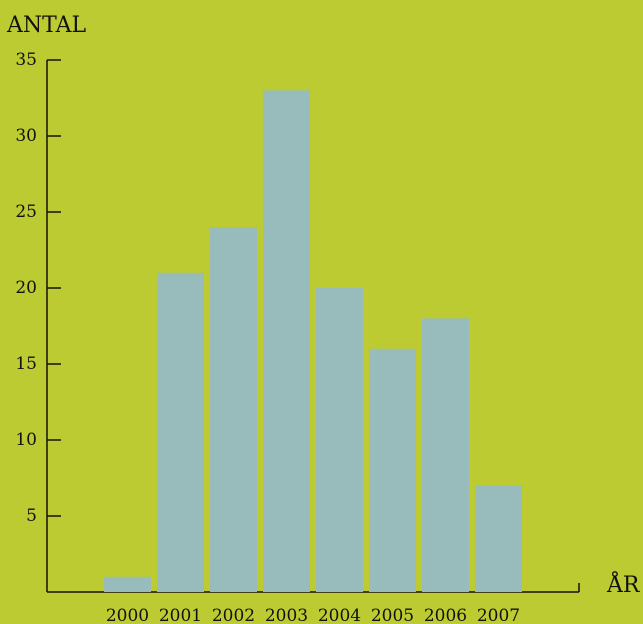 This screenshot has width=643, height=624. Describe the element at coordinates (180, 432) in the screenshot. I see `bar-2001` at that location.